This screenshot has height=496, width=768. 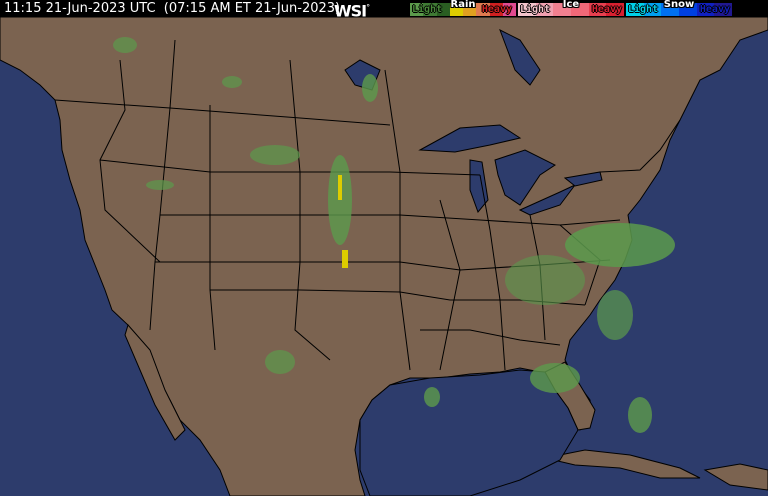 I want to click on legend-ice-light: Light, so click(x=535, y=9).